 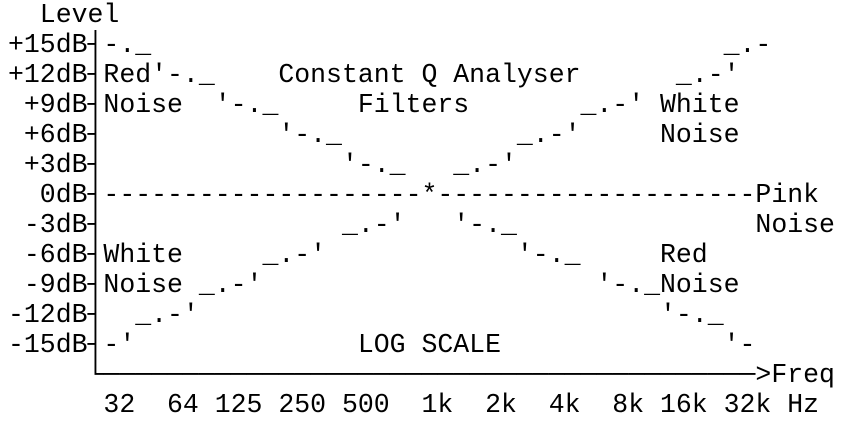 What do you see at coordinates (421, 225) in the screenshot?
I see `text-line: -3dB┤ _.-' '-._ Noise` at bounding box center [421, 225].